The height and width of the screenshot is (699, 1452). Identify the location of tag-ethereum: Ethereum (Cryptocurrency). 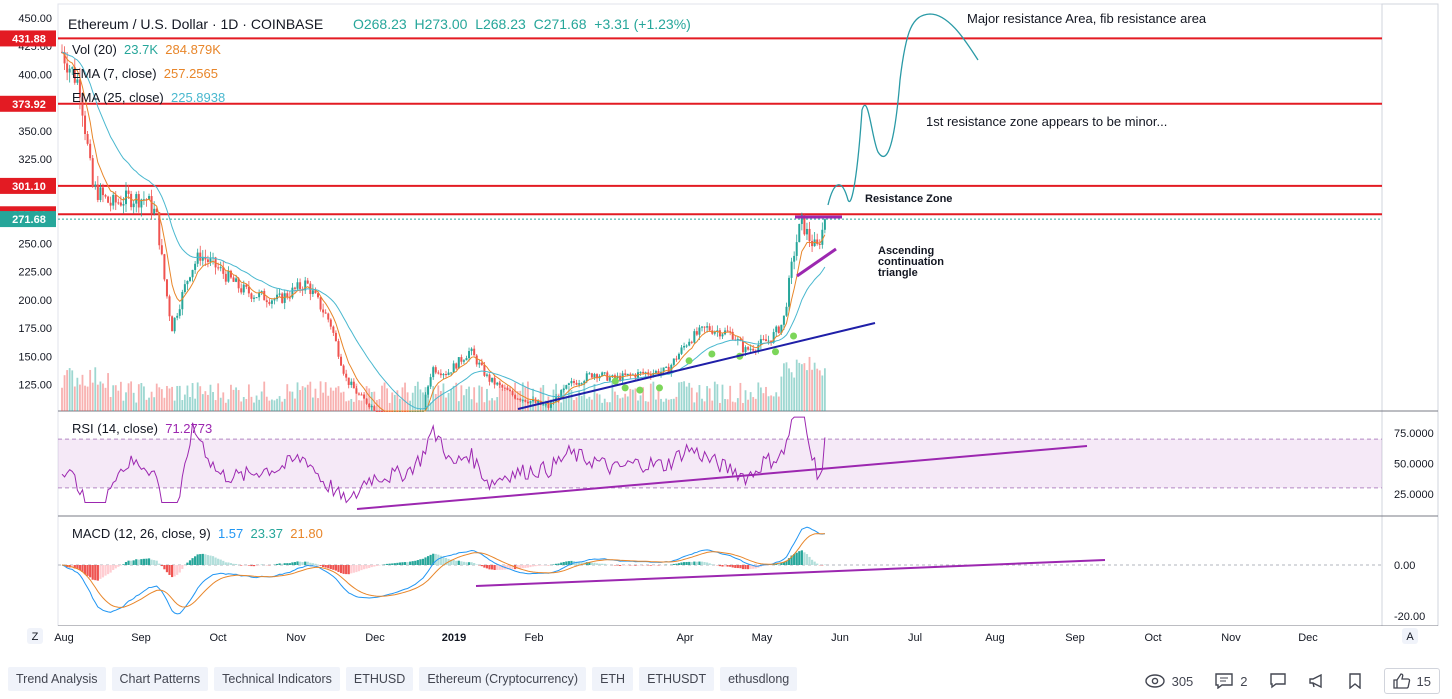
(503, 679).